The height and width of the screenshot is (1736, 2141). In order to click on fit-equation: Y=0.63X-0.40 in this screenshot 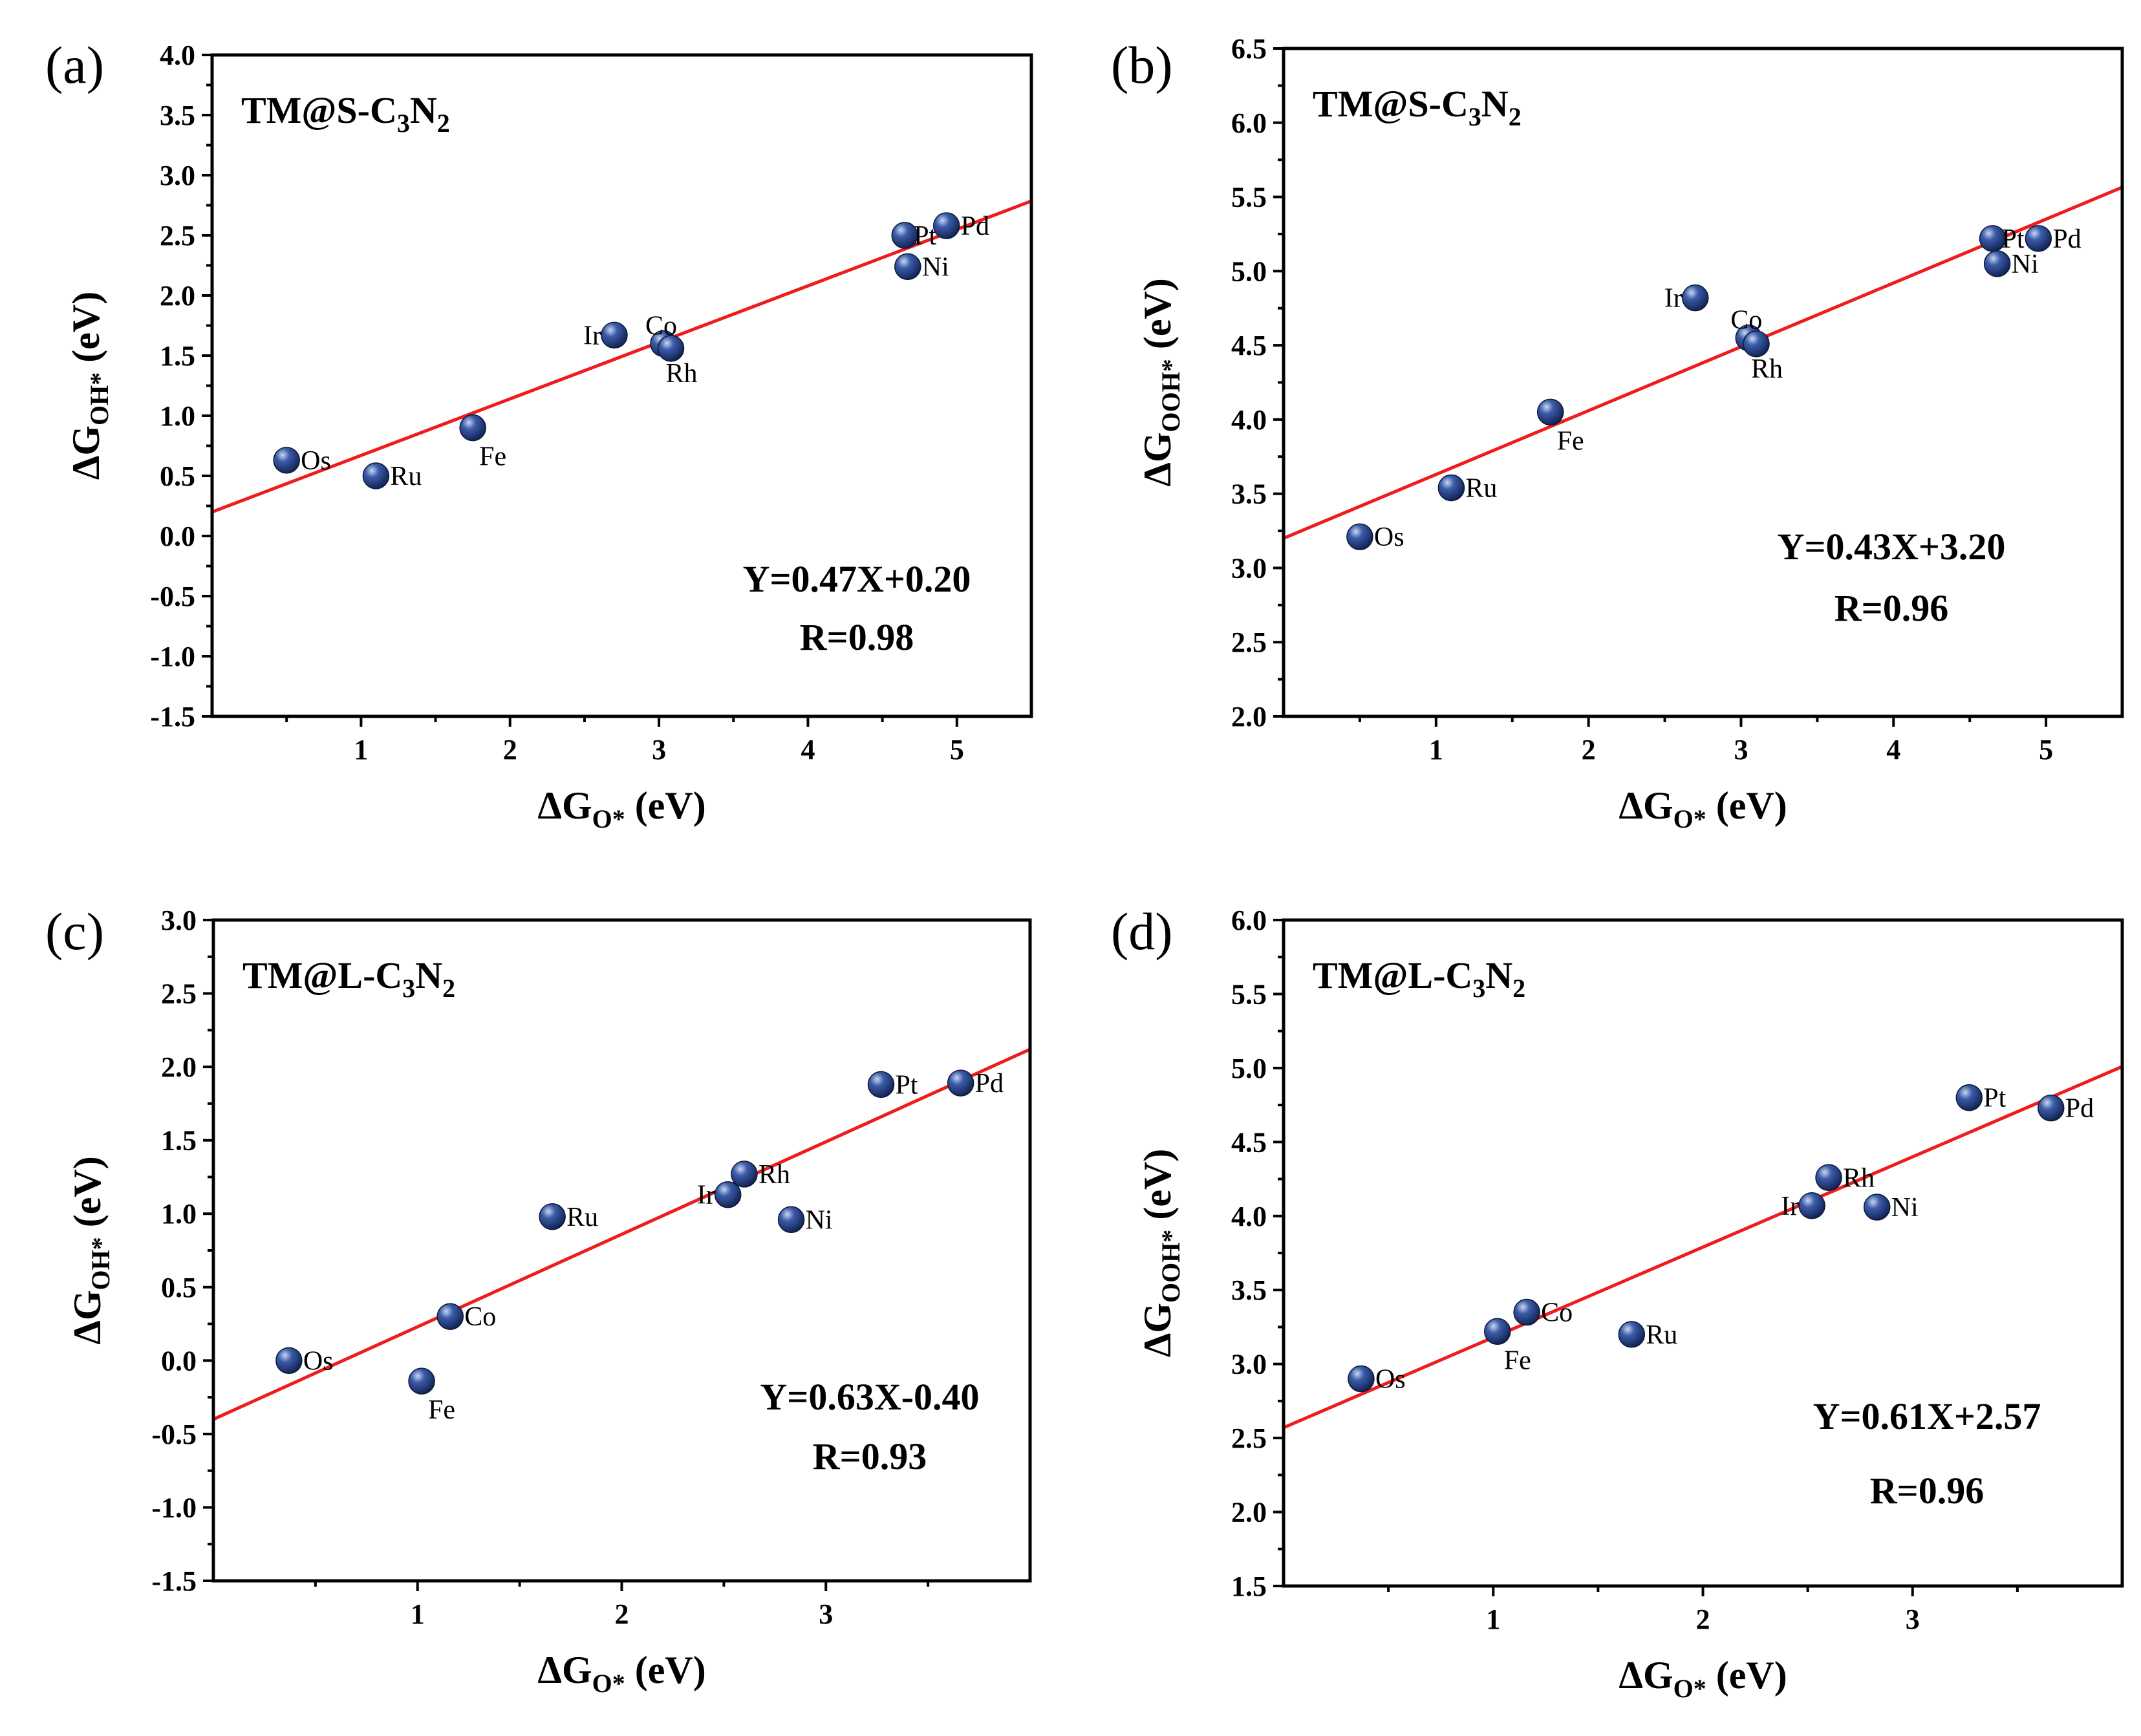, I will do `click(870, 1397)`.